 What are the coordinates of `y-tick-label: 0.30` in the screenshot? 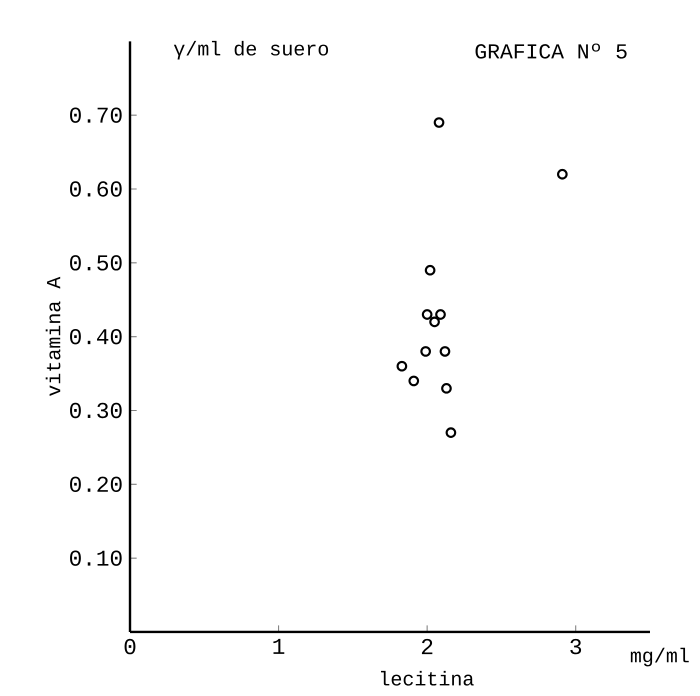 It's located at (96, 410).